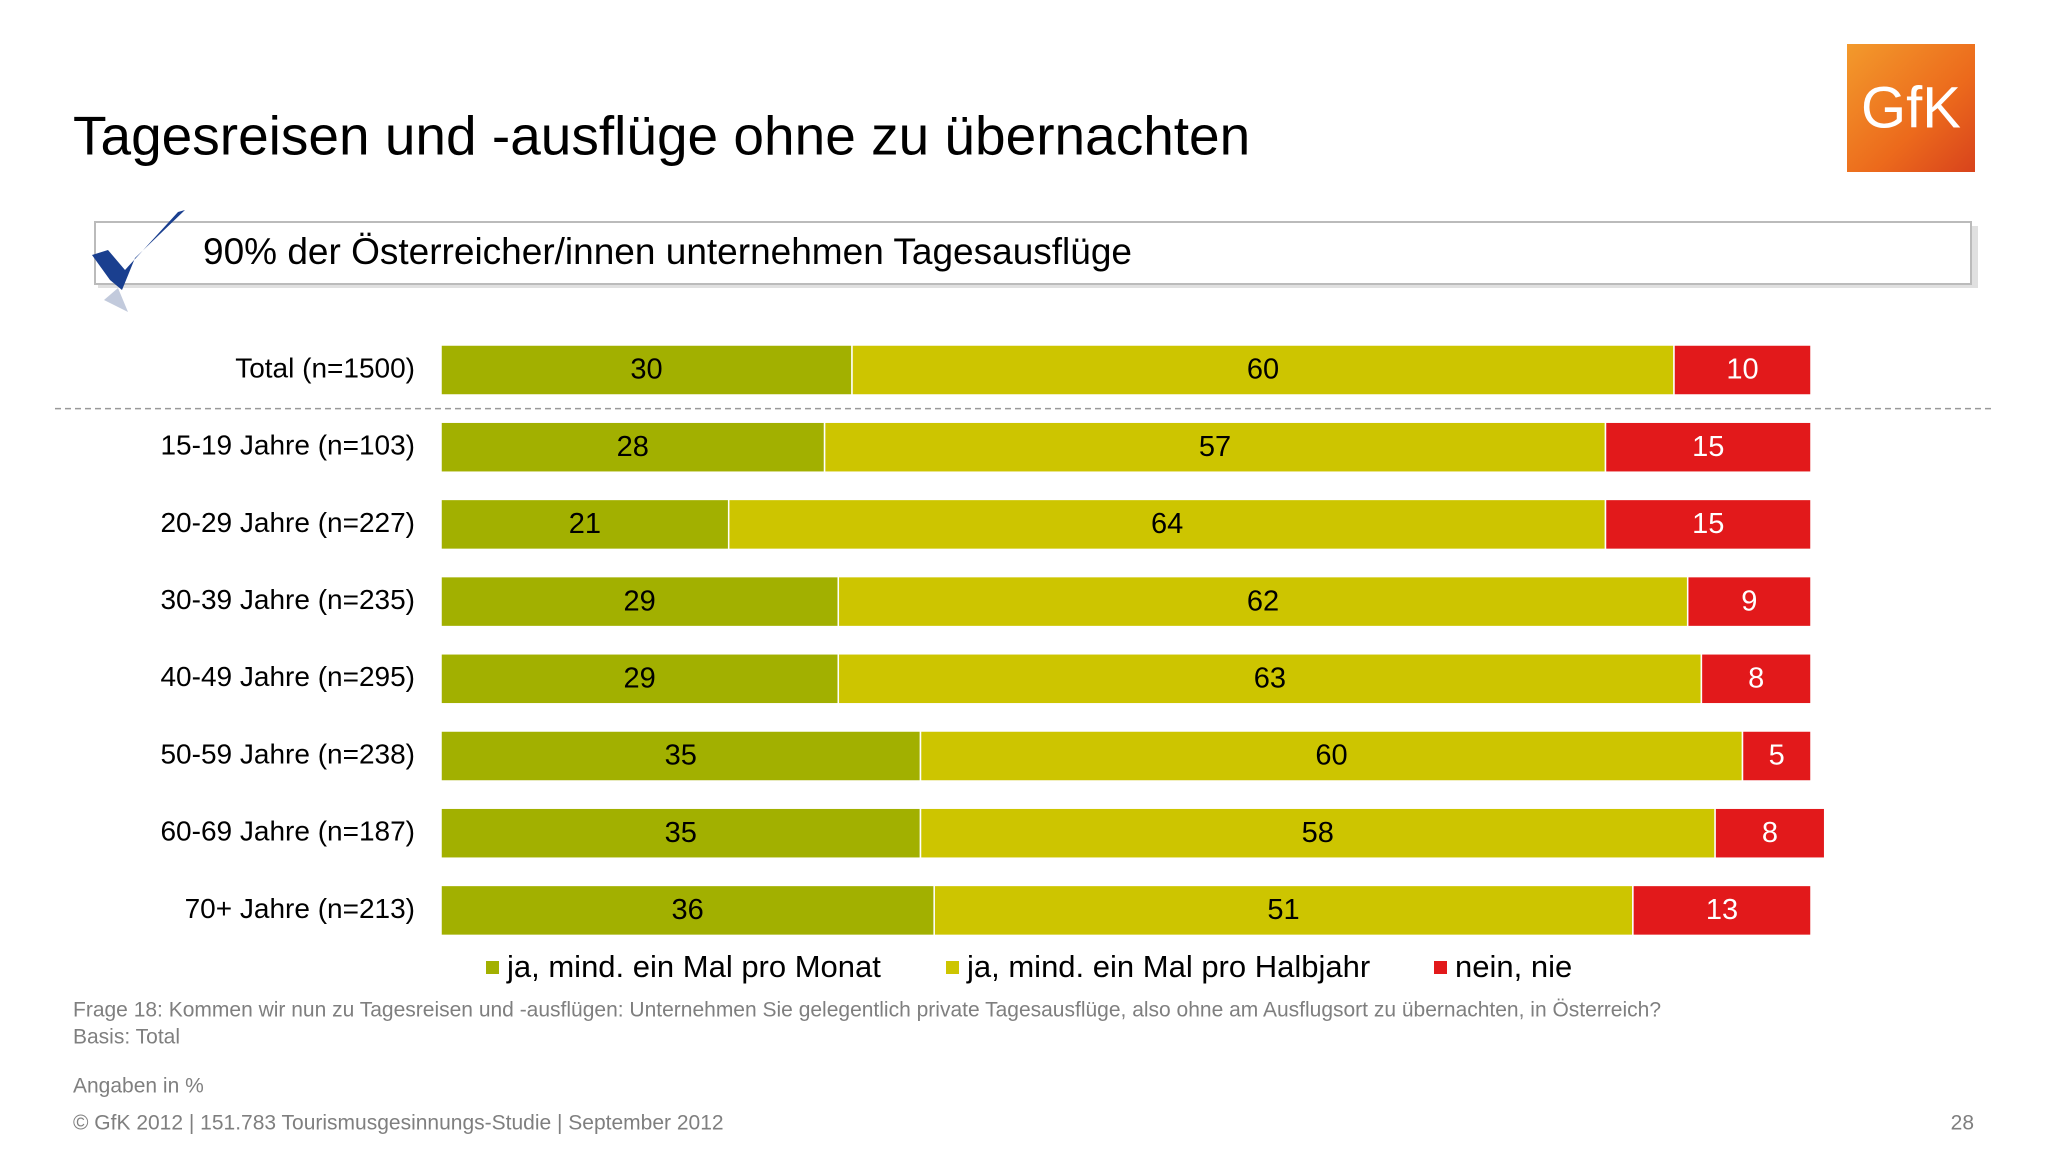 Image resolution: width=2048 pixels, height=1152 pixels. I want to click on value-label: 62, so click(1263, 601).